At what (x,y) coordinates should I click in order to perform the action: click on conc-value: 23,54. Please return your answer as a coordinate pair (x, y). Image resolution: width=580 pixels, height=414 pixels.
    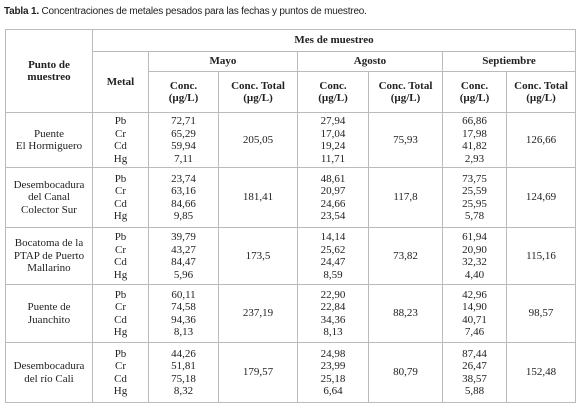
    Looking at the image, I should click on (333, 216).